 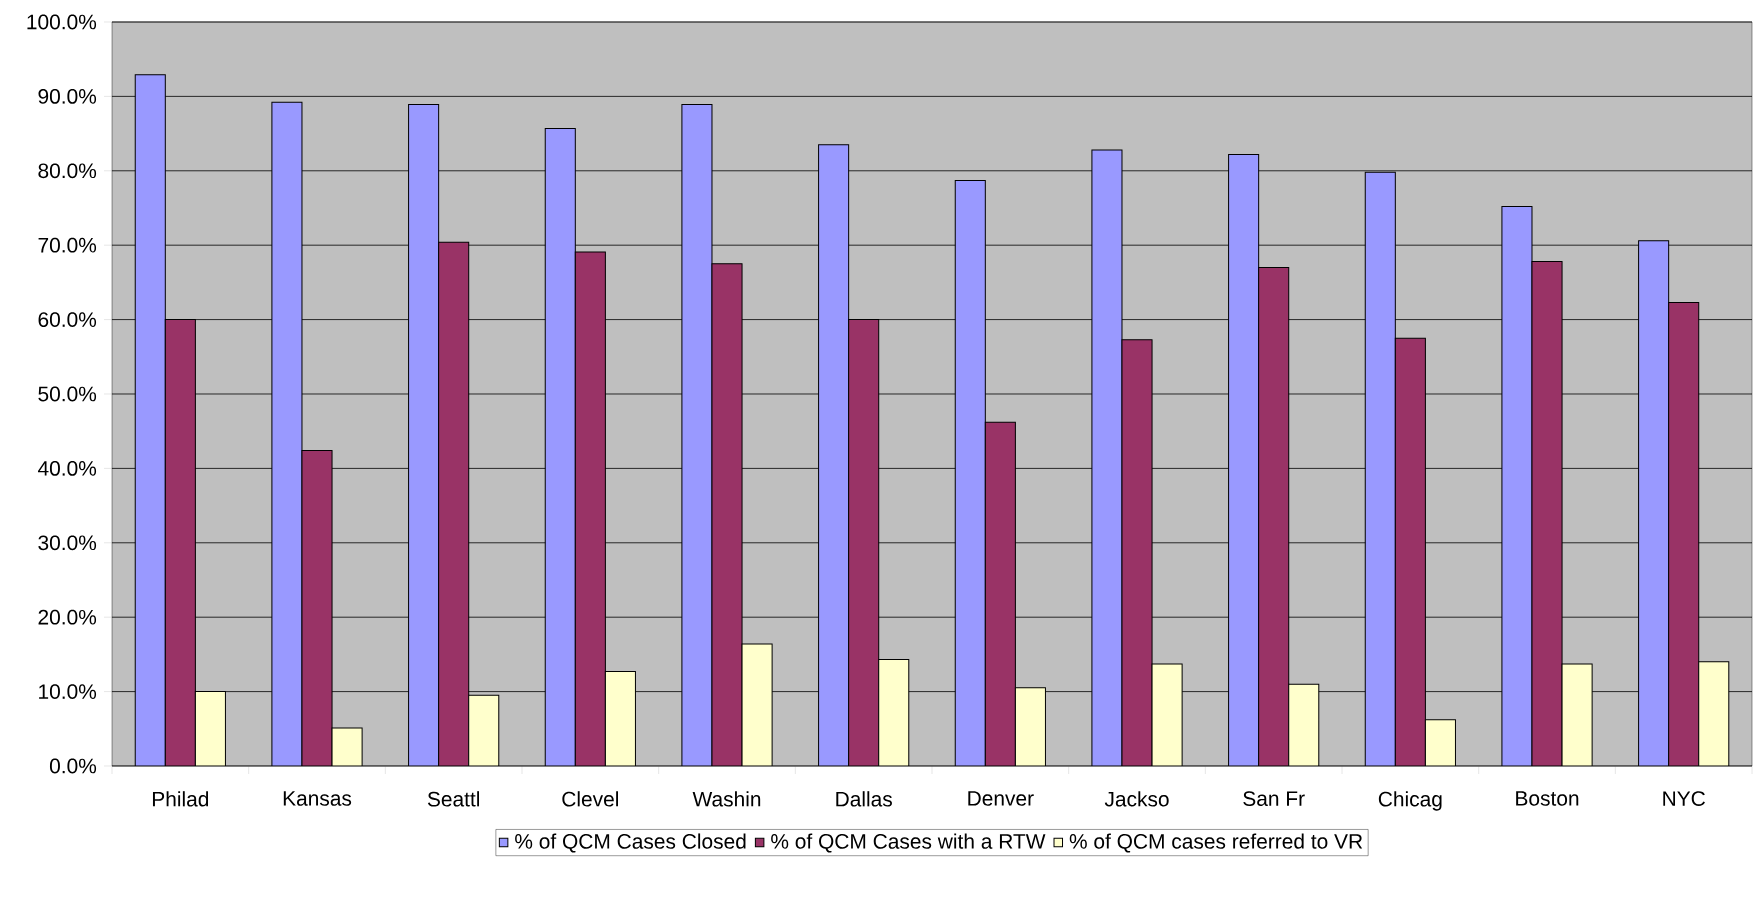 I want to click on y-tick-label: 50.0%, so click(x=67, y=394).